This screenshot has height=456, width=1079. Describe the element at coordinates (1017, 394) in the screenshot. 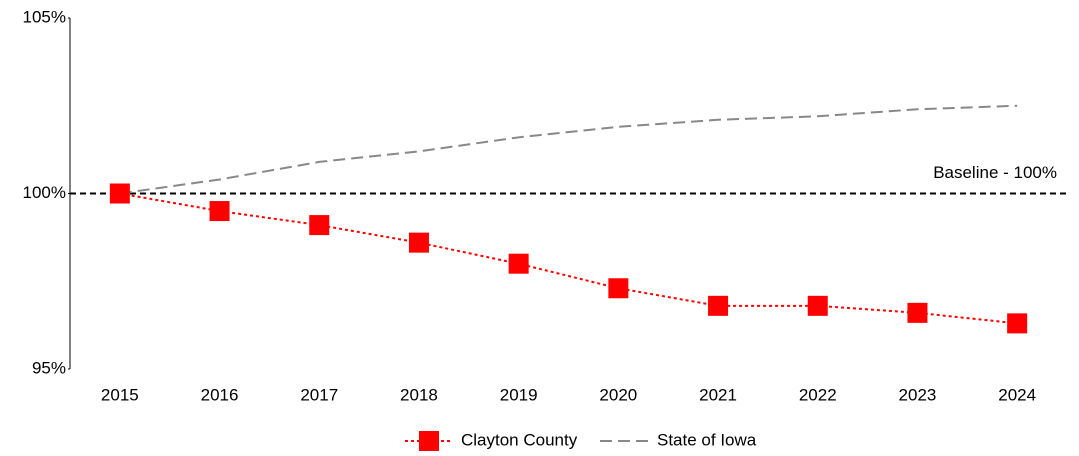

I see `x-tick-label: 2024` at that location.